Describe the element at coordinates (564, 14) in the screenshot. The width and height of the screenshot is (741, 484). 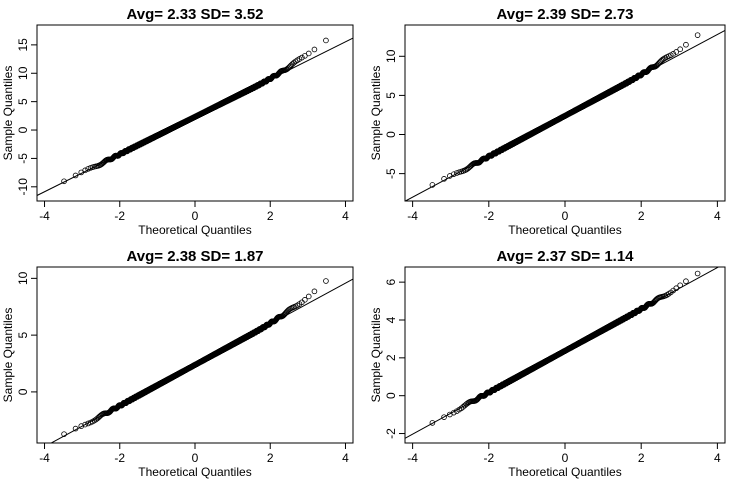
I see `panel-title: Avg= 2.39 SD= 2.73` at that location.